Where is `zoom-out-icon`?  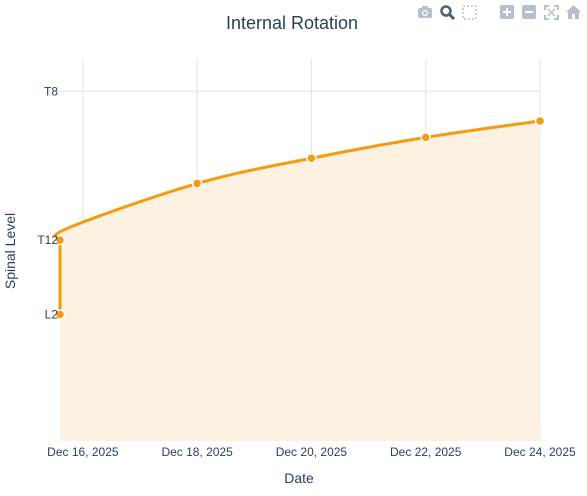 zoom-out-icon is located at coordinates (529, 12).